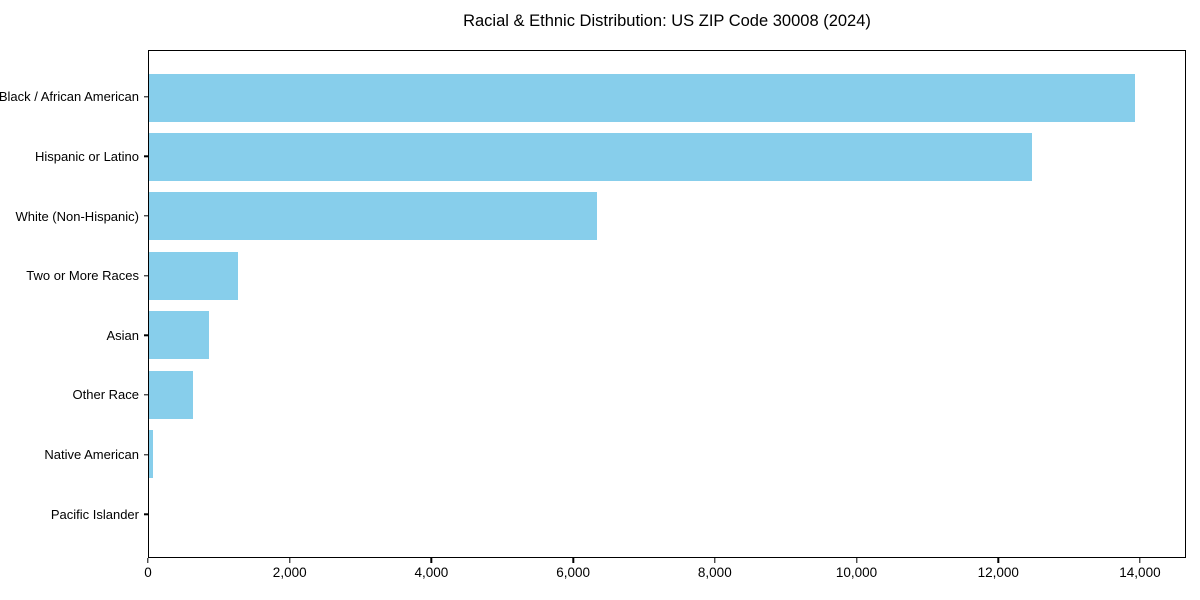 The image size is (1200, 600). What do you see at coordinates (148, 572) in the screenshot?
I see `x-tick-label: 0` at bounding box center [148, 572].